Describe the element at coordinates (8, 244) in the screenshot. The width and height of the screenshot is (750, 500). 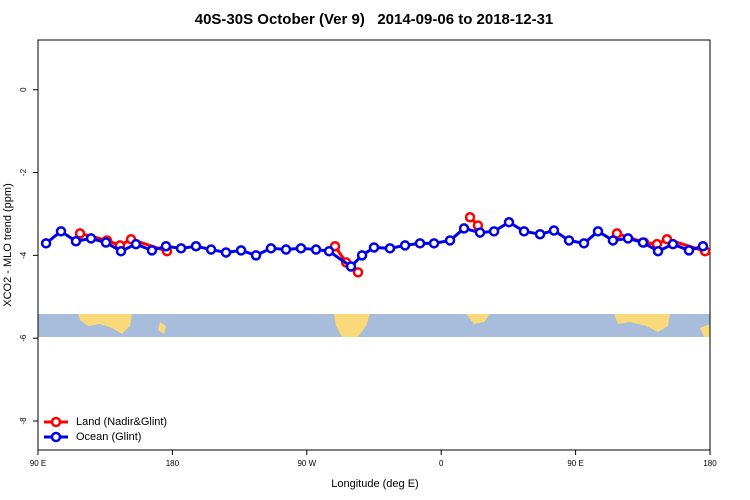
I see `y-axis-label: XCO2 - MLO trend (ppm)` at that location.